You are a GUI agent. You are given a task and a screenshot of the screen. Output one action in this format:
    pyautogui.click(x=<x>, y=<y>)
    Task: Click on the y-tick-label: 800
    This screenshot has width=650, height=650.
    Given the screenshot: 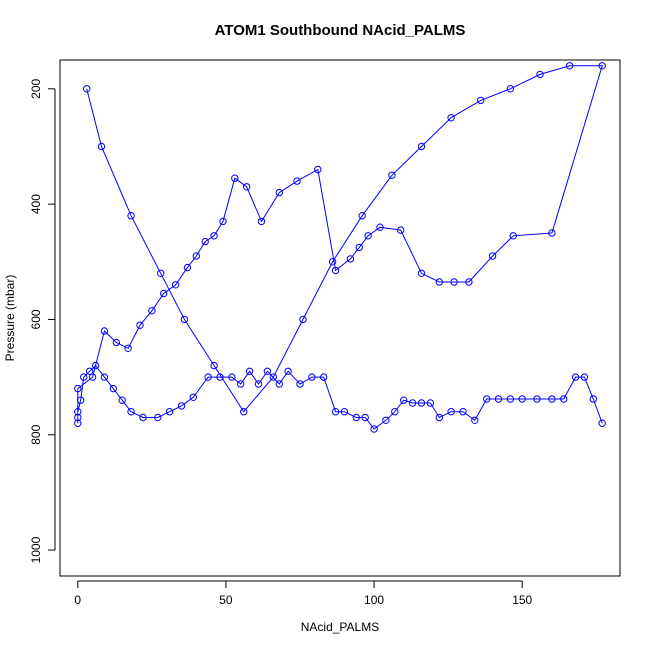 What is the action you would take?
    pyautogui.click(x=36, y=434)
    